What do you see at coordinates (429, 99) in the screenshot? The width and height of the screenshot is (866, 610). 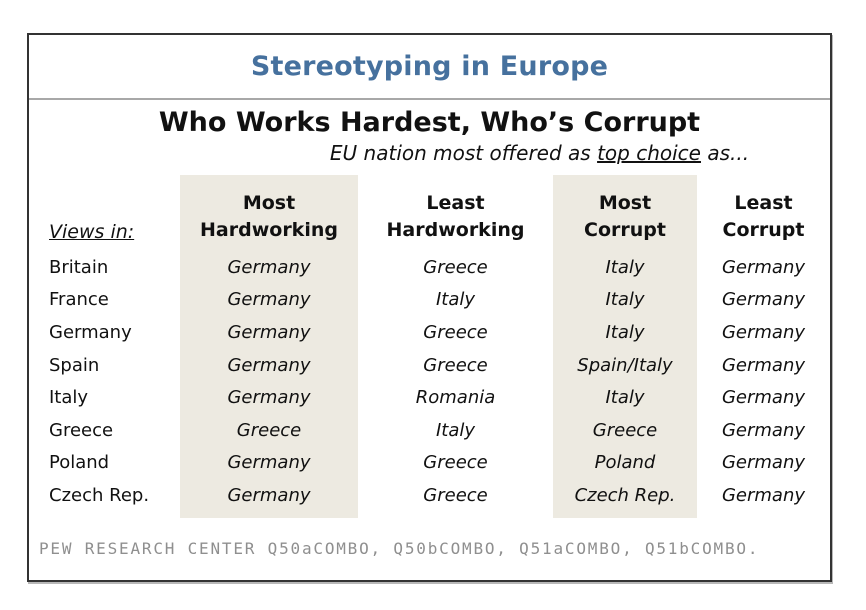 I see `title-divider` at bounding box center [429, 99].